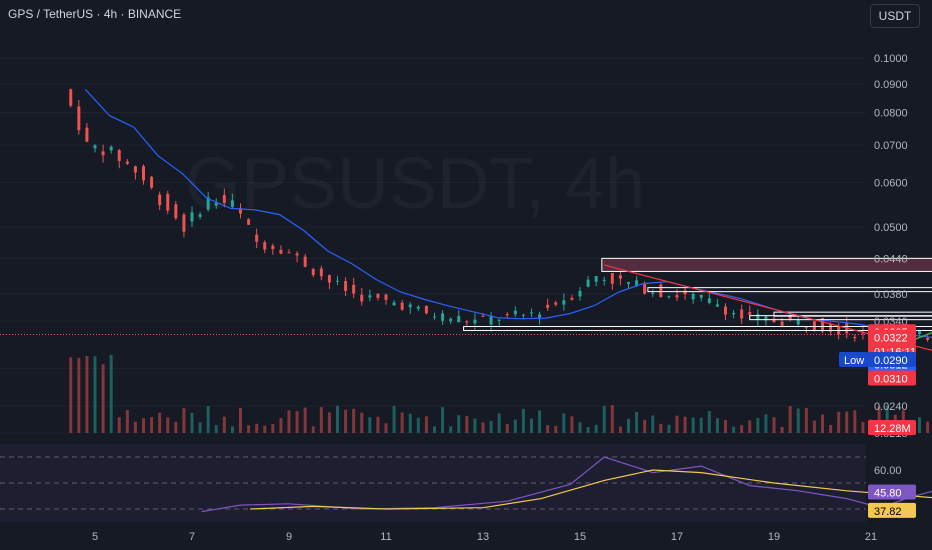 The width and height of the screenshot is (932, 550). Describe the element at coordinates (95, 14) in the screenshot. I see `chart-title: GPS / TetherUS · 4h · BINANCE` at that location.